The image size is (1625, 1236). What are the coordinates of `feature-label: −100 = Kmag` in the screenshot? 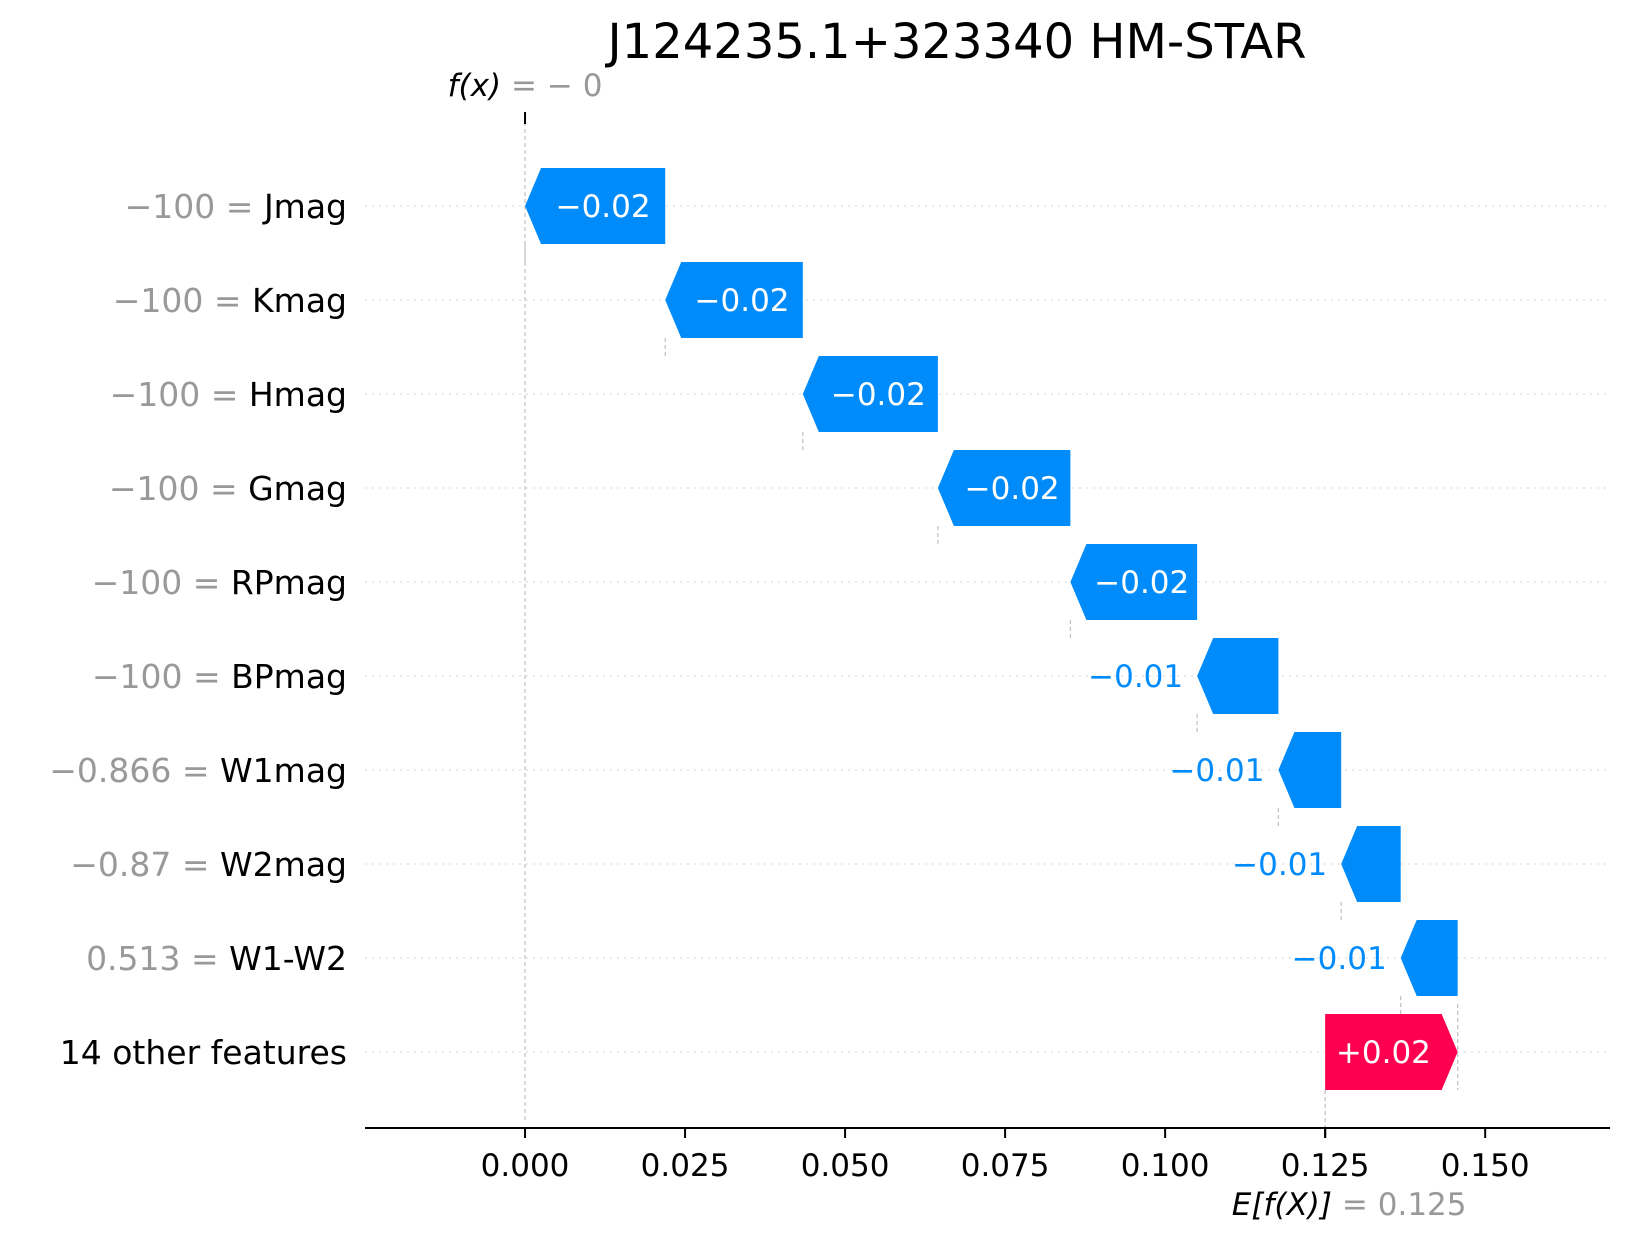 It's located at (230, 300).